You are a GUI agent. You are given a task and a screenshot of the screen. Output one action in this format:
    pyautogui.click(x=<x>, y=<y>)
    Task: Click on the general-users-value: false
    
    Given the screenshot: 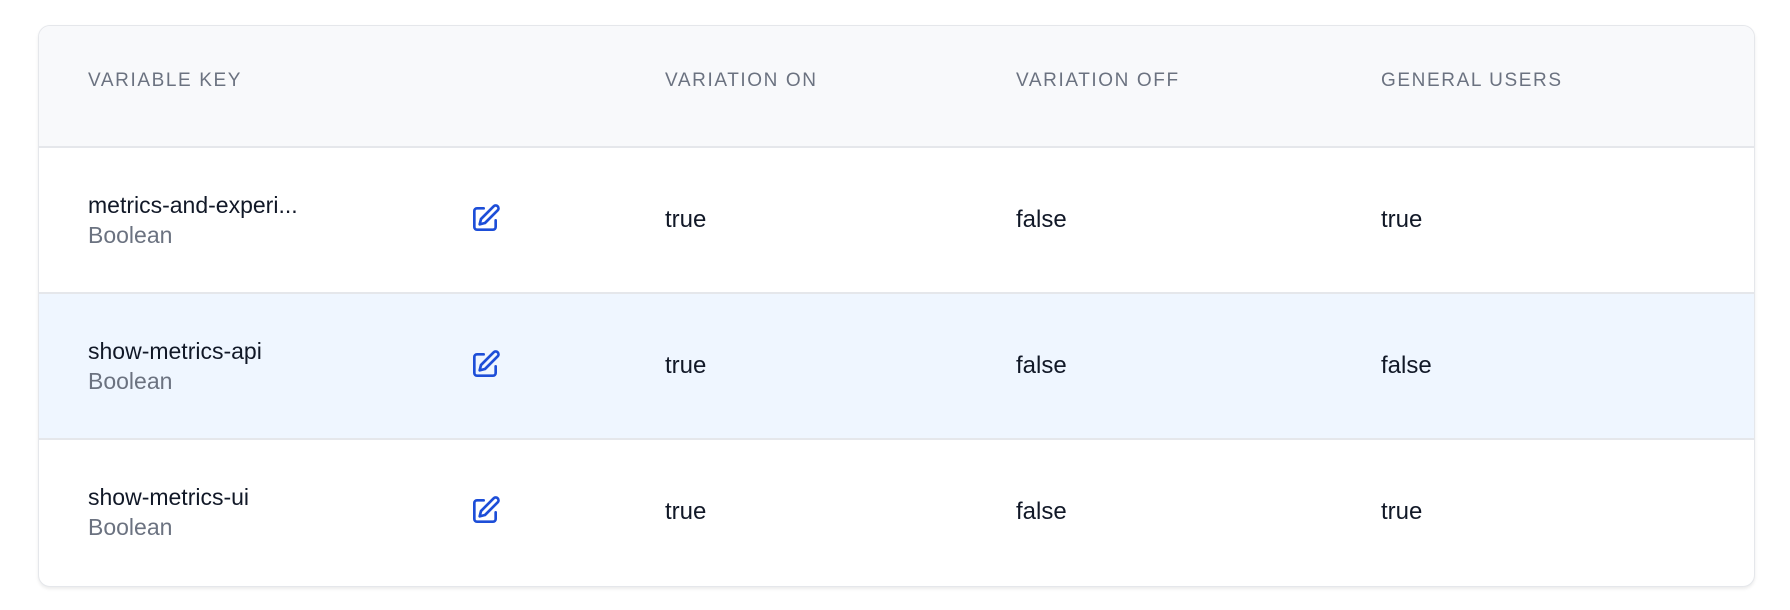 What is the action you would take?
    pyautogui.click(x=1406, y=365)
    